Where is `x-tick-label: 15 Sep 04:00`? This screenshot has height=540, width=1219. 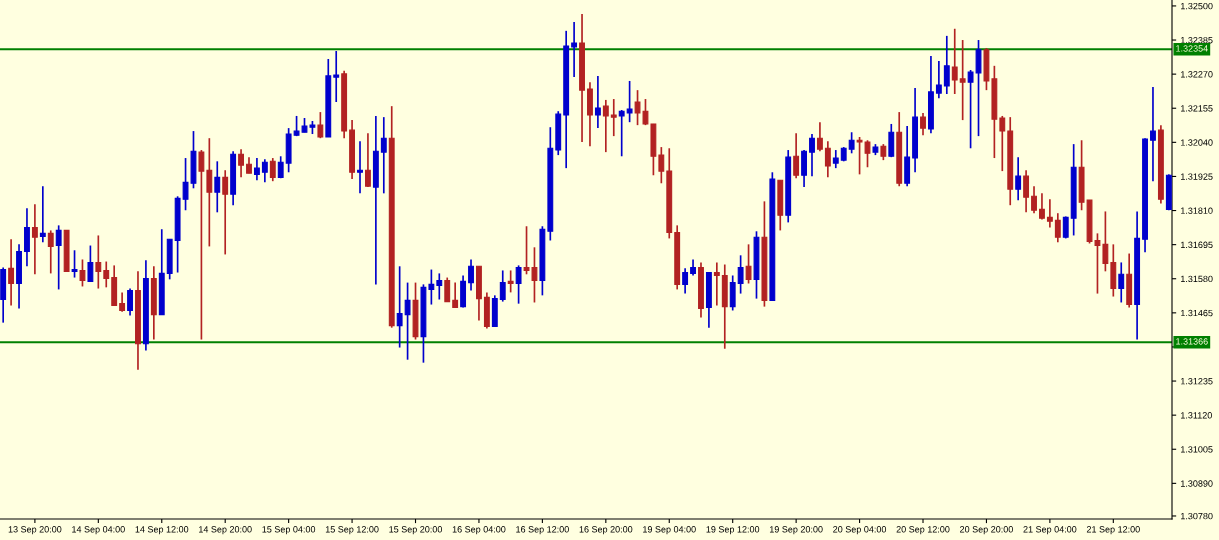 x-tick-label: 15 Sep 04:00 is located at coordinates (289, 530).